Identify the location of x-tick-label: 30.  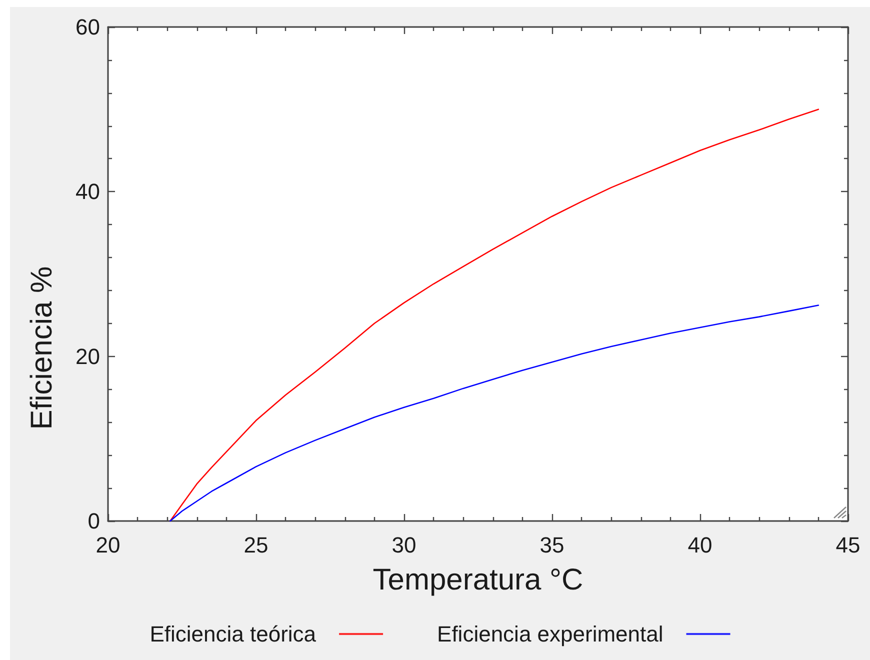
(404, 545).